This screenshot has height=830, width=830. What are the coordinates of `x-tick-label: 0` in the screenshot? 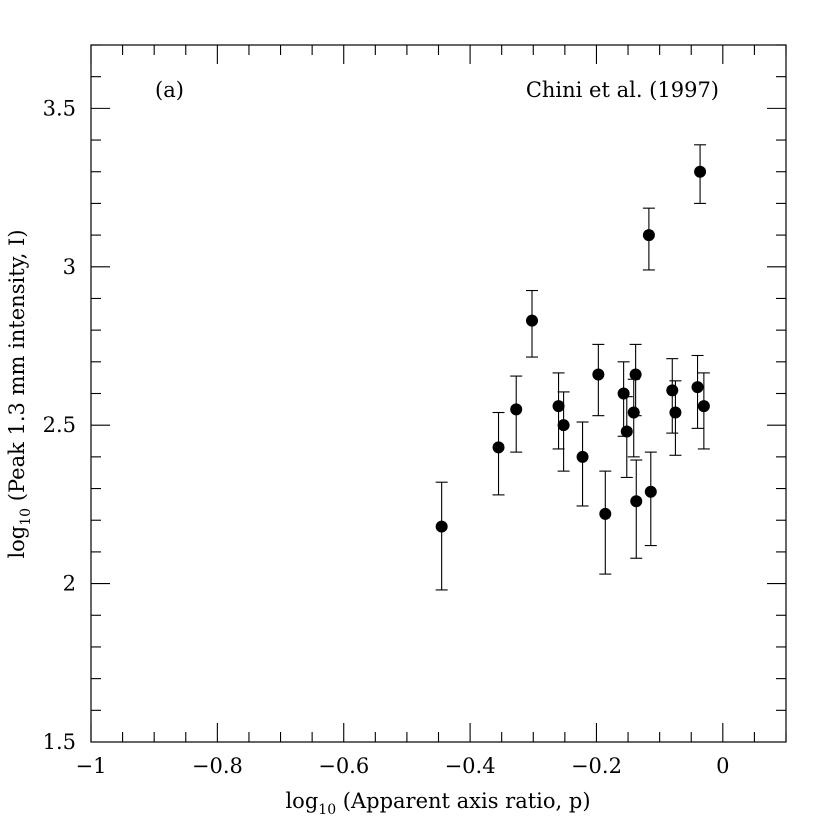 It's located at (722, 766).